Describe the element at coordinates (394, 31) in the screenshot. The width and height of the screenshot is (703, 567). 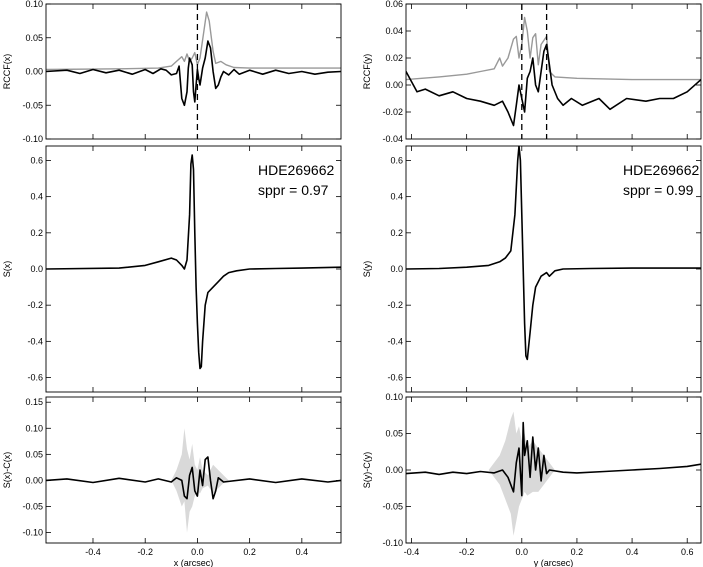
I see `y-tick-label: 0.04` at that location.